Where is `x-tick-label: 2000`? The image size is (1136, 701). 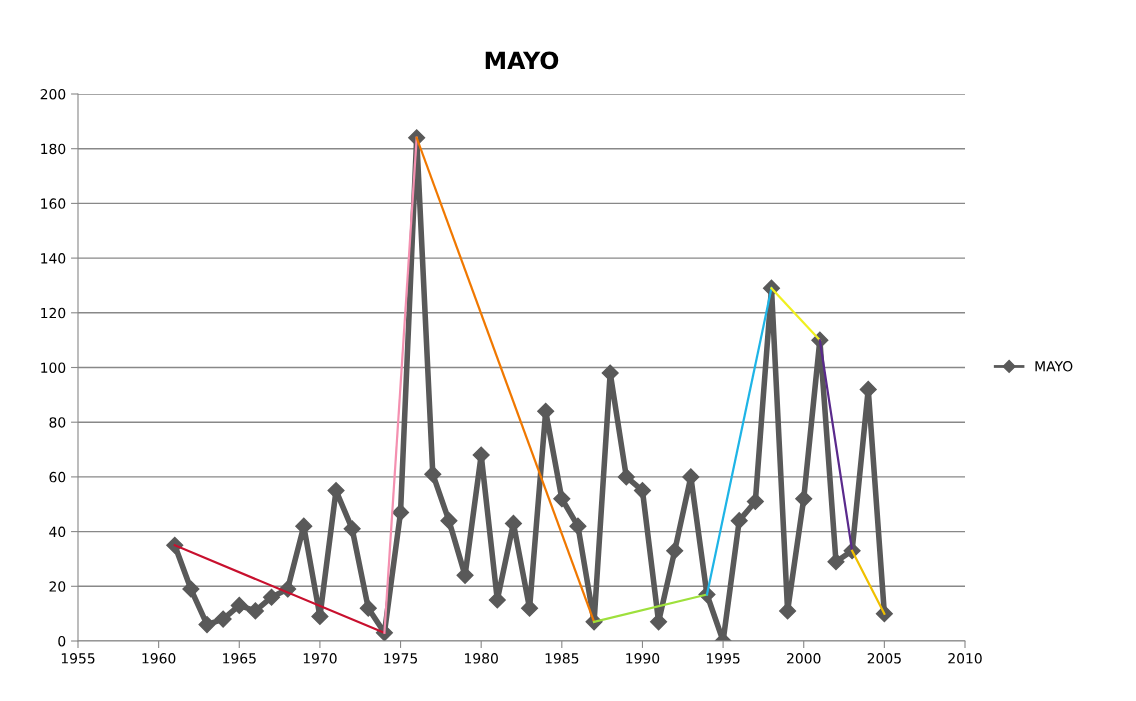 x-tick-label: 2000 is located at coordinates (804, 658).